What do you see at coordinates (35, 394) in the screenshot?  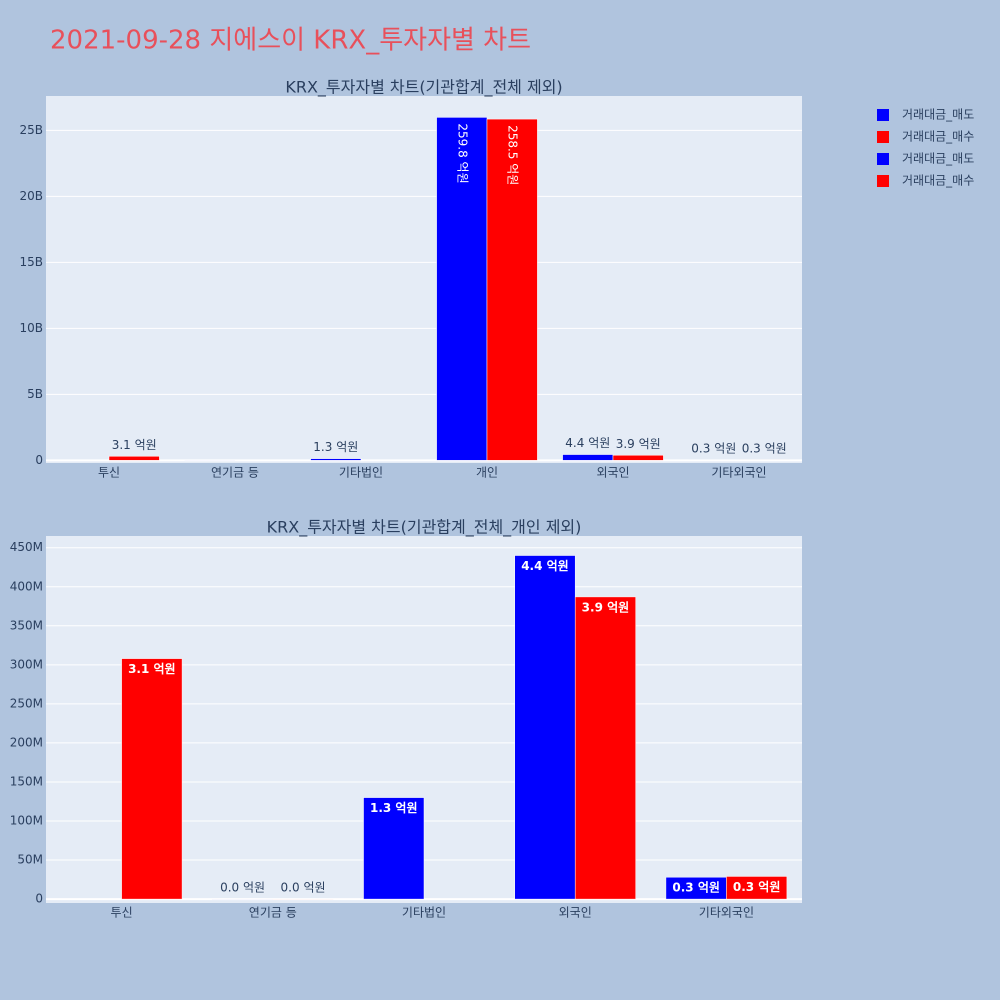 I see `y-tick-label: 5B` at bounding box center [35, 394].